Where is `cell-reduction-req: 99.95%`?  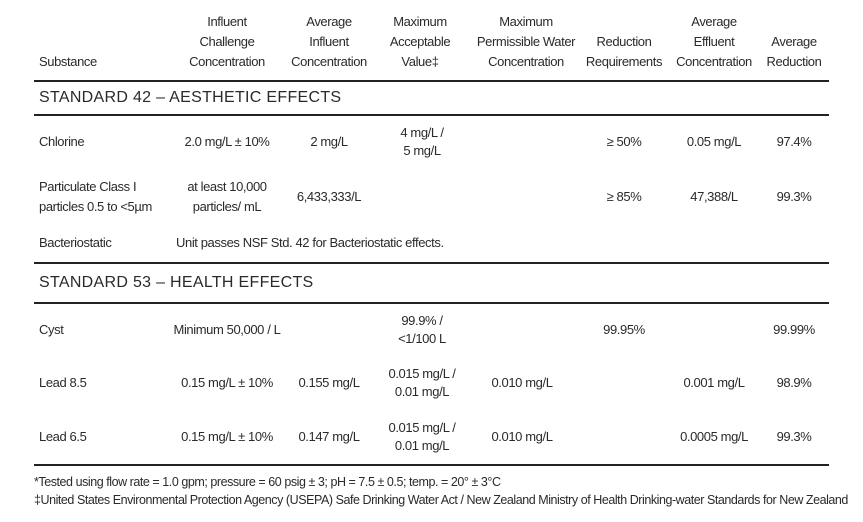
cell-reduction-req: 99.95% is located at coordinates (624, 329).